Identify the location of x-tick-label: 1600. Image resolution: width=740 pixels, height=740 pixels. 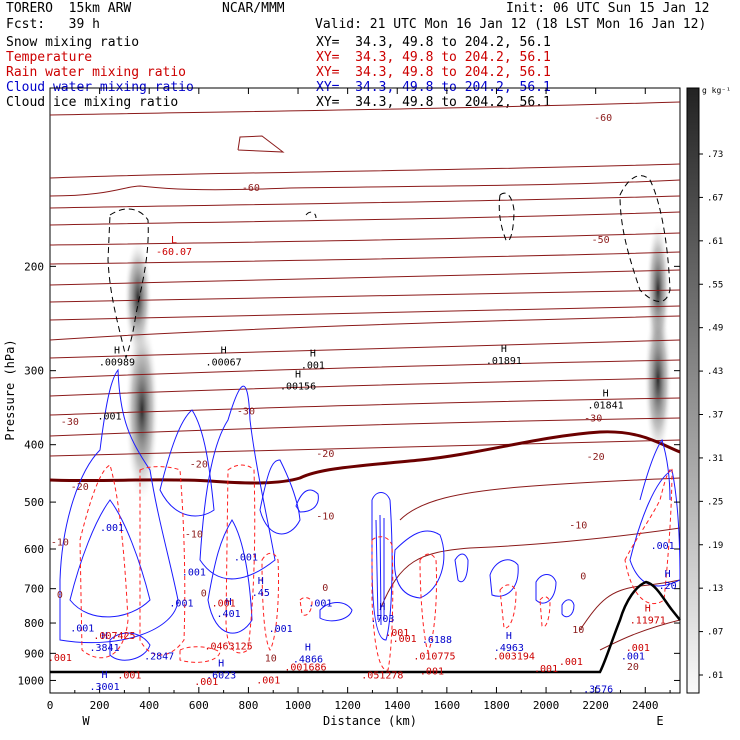
(447, 705).